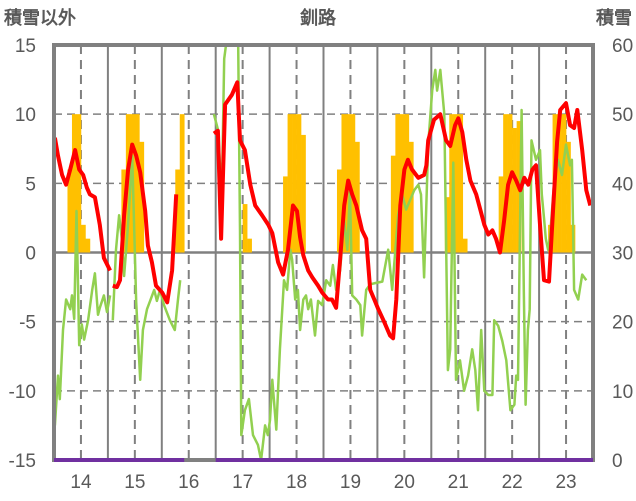 This screenshot has width=636, height=501. What do you see at coordinates (134, 482) in the screenshot?
I see `x-tick-label: 15` at bounding box center [134, 482].